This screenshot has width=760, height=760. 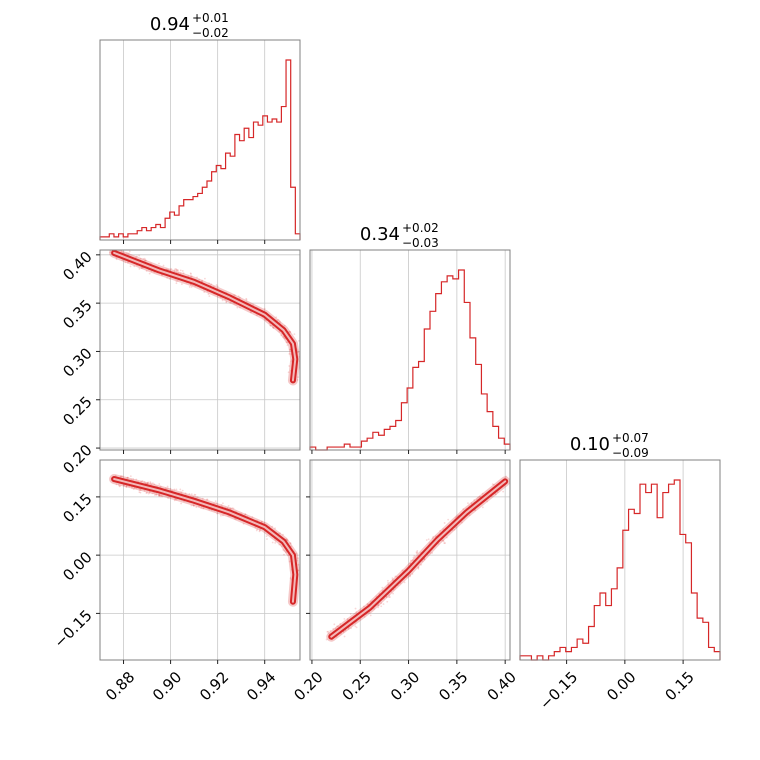 I want to click on panel-title-1: 0.34 +0.02−0.03, so click(x=399, y=235).